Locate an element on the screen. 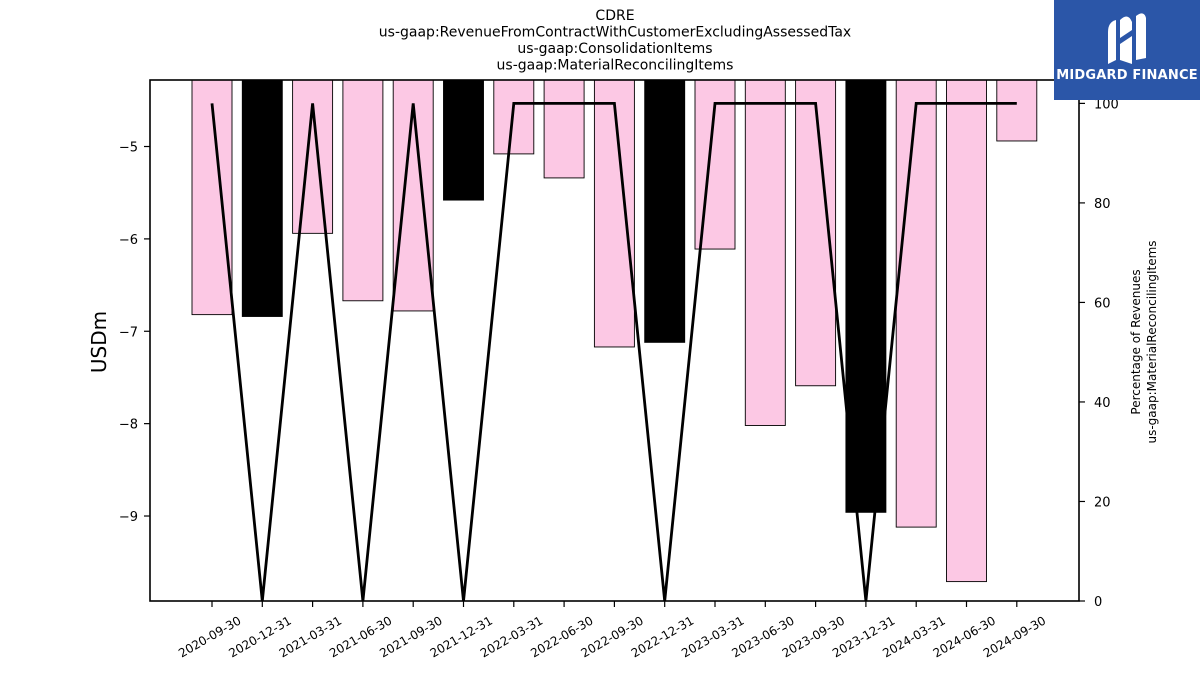  y-axis-left: −9 −8 −7 −6 −5 is located at coordinates (134, 333).